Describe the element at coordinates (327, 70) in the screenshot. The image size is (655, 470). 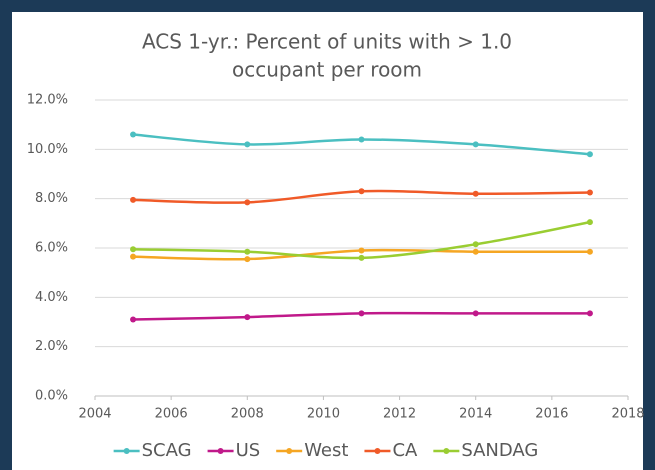
I see `chart-title: occupant per room` at that location.